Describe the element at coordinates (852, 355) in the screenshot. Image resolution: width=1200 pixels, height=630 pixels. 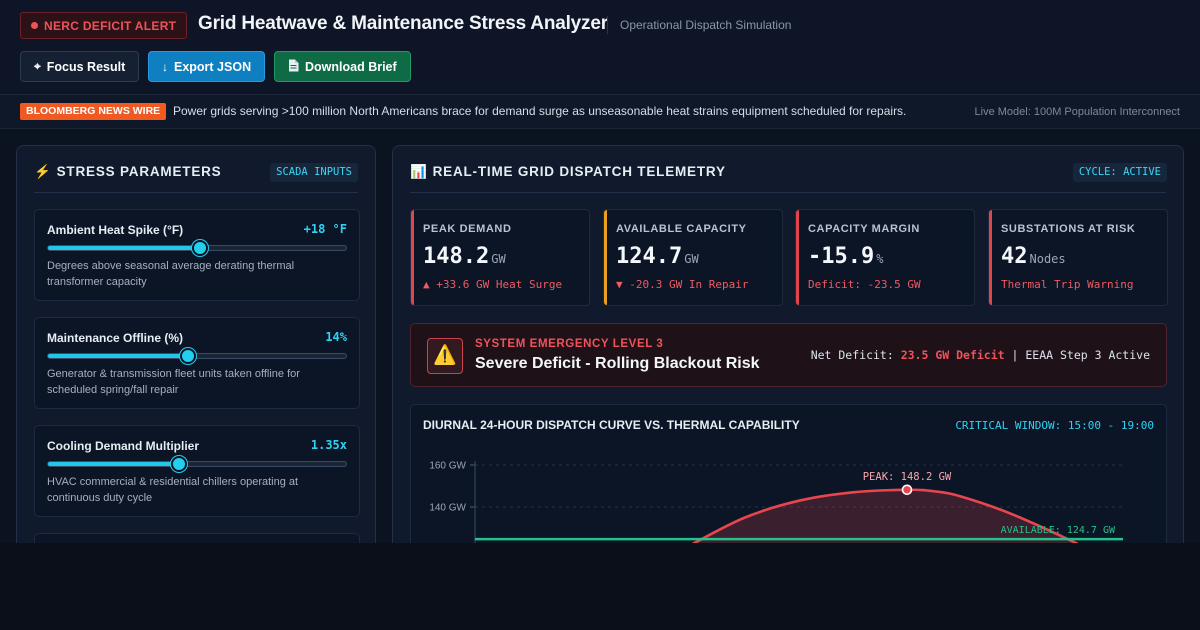
I see `net-deficit-label: Net Deficit:` at that location.